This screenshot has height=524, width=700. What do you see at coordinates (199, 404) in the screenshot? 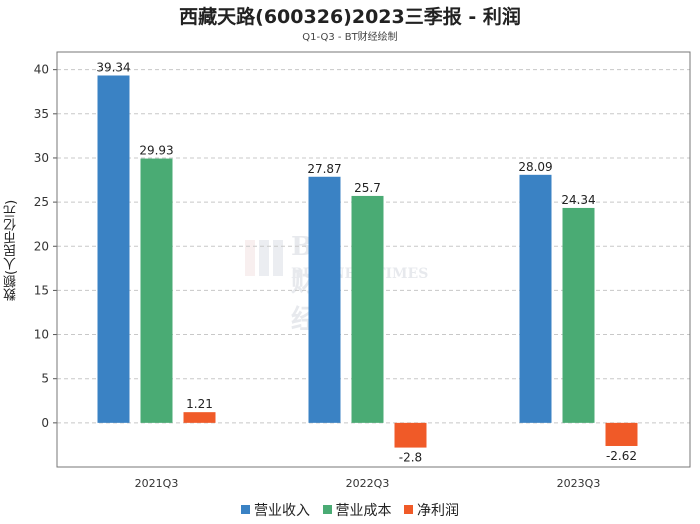
I see `bar-value-label: 1.21` at bounding box center [199, 404].